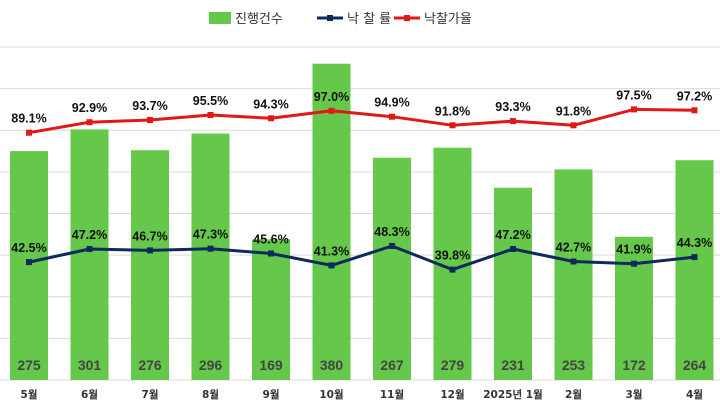 The image size is (720, 405). What do you see at coordinates (210, 394) in the screenshot?
I see `x-tick-label: 8월` at bounding box center [210, 394].